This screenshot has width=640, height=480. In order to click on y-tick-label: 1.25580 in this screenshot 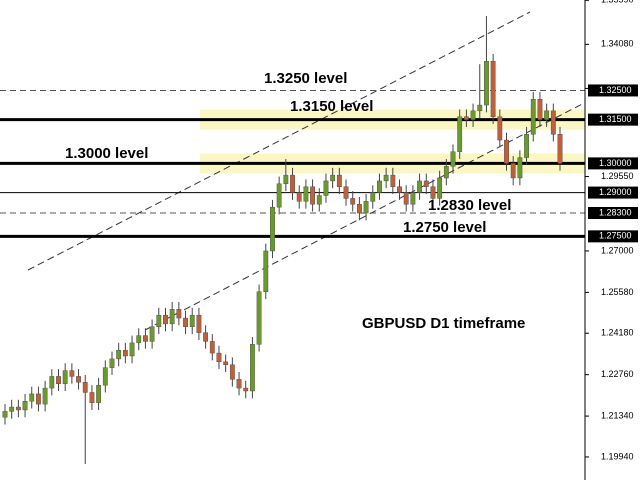, I will do `click(617, 292)`.